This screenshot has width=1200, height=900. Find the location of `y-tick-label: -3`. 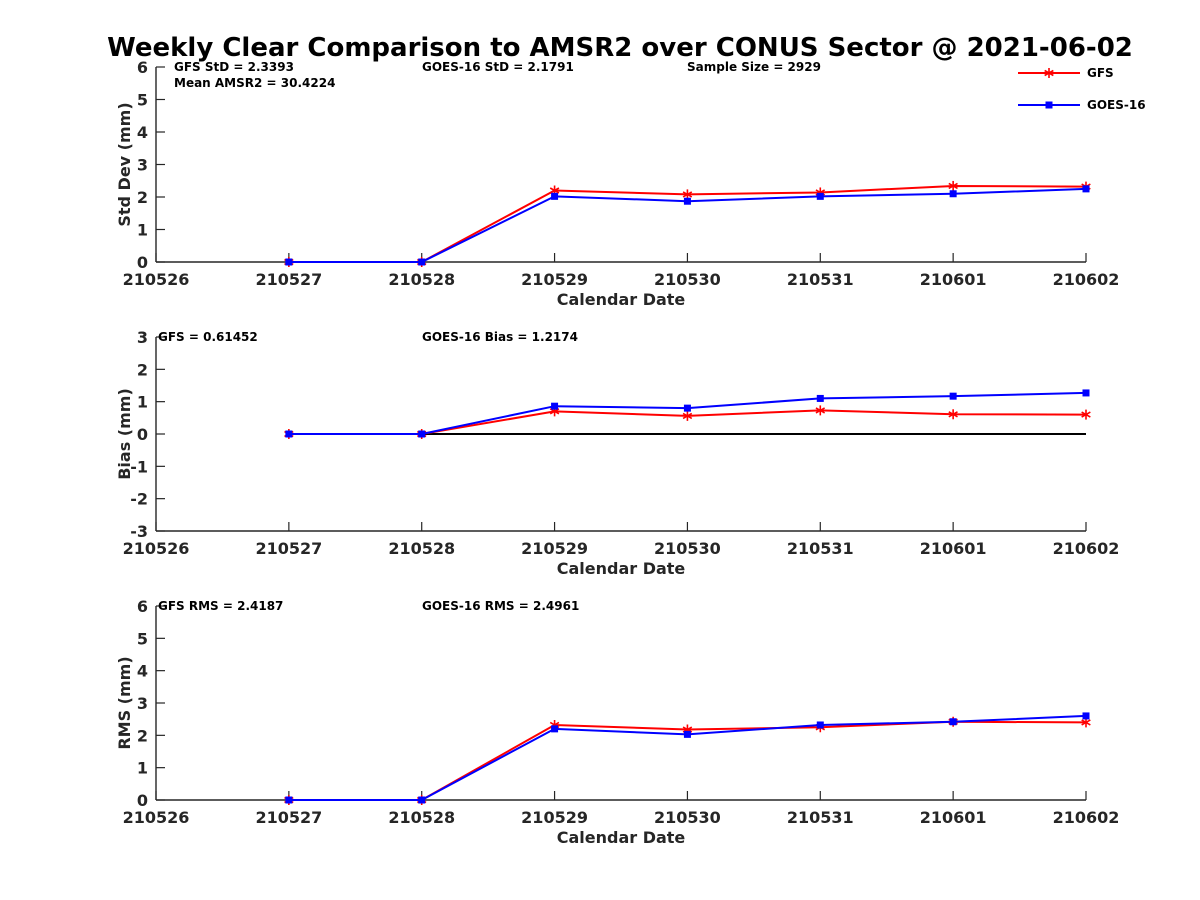

y-tick-label: -3 is located at coordinates (139, 531).